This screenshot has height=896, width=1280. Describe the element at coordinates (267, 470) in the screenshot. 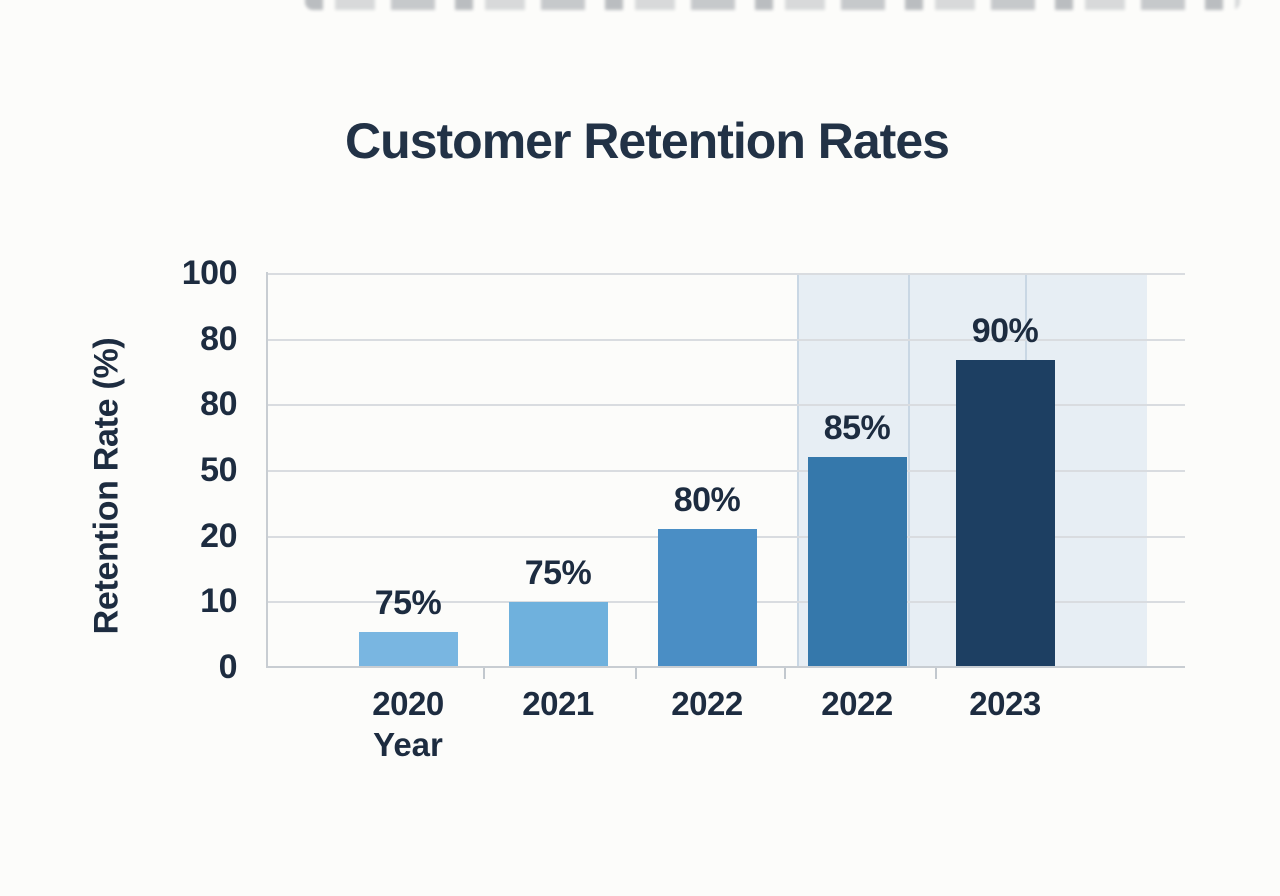

I see `y-axis-line` at that location.